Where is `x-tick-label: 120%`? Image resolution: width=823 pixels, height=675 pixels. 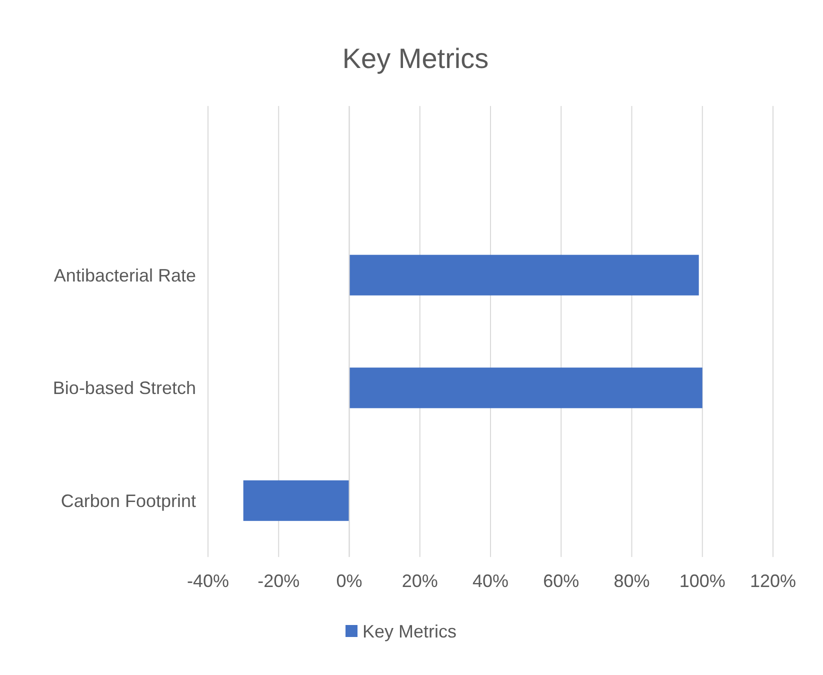
x-tick-label: 120% is located at coordinates (773, 581).